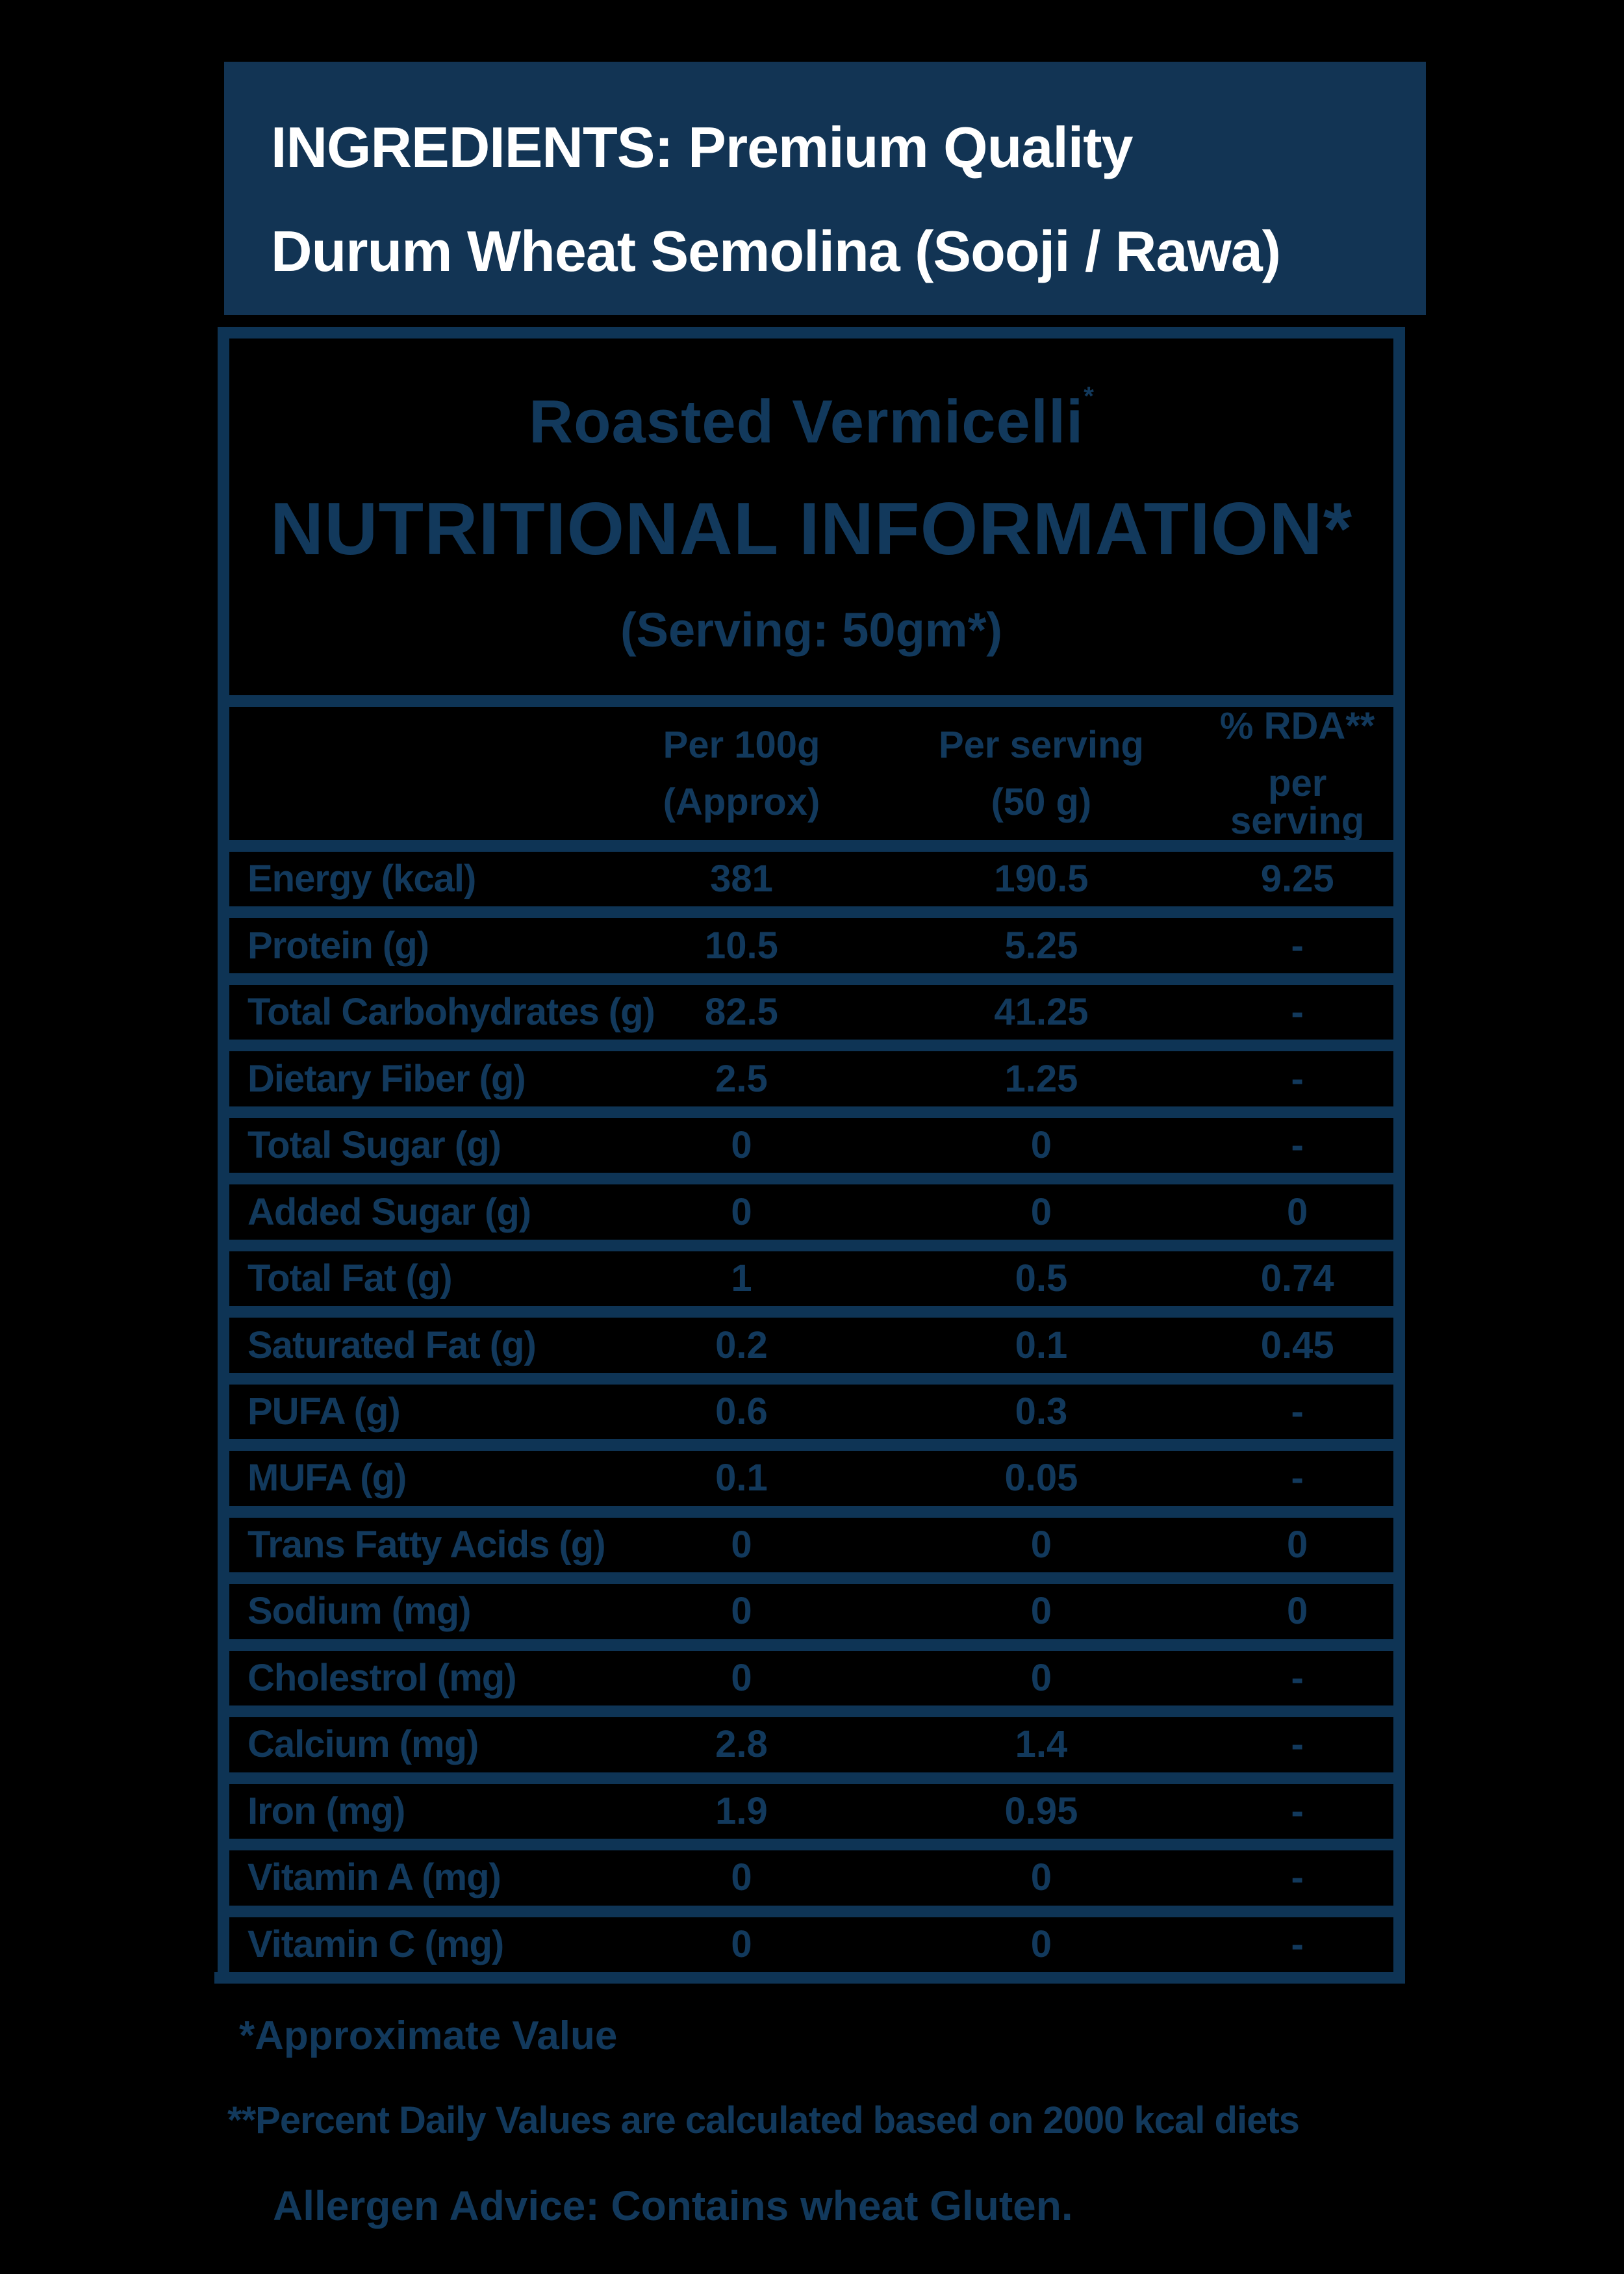  What do you see at coordinates (375, 1944) in the screenshot?
I see `nutrient-label: Vitamin C (mg)` at bounding box center [375, 1944].